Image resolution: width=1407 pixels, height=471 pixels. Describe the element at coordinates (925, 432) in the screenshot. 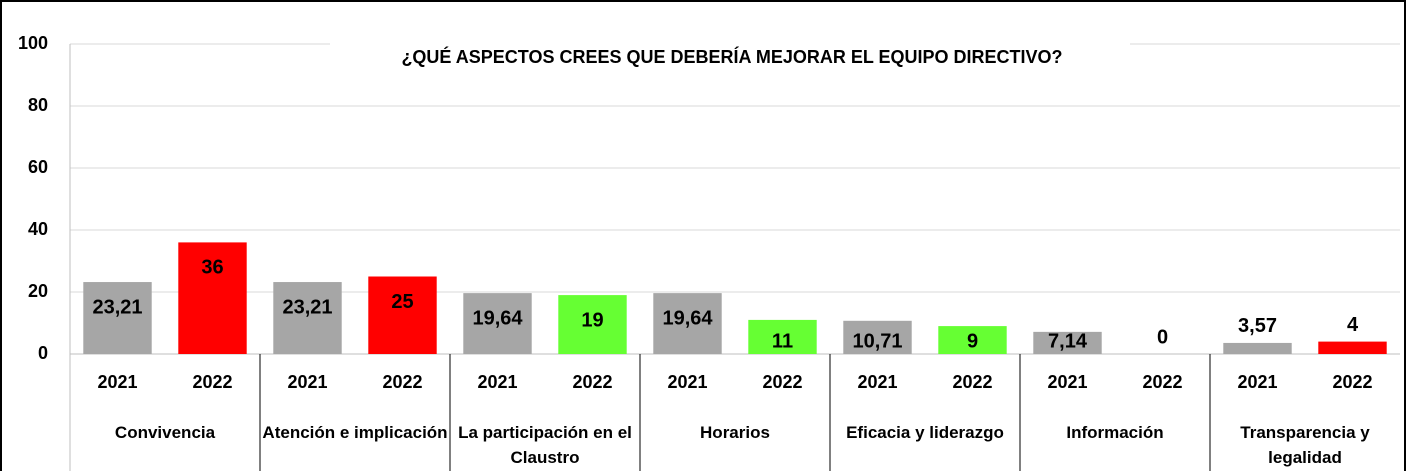

I see `group-label: Eficacia y liderazgo` at that location.